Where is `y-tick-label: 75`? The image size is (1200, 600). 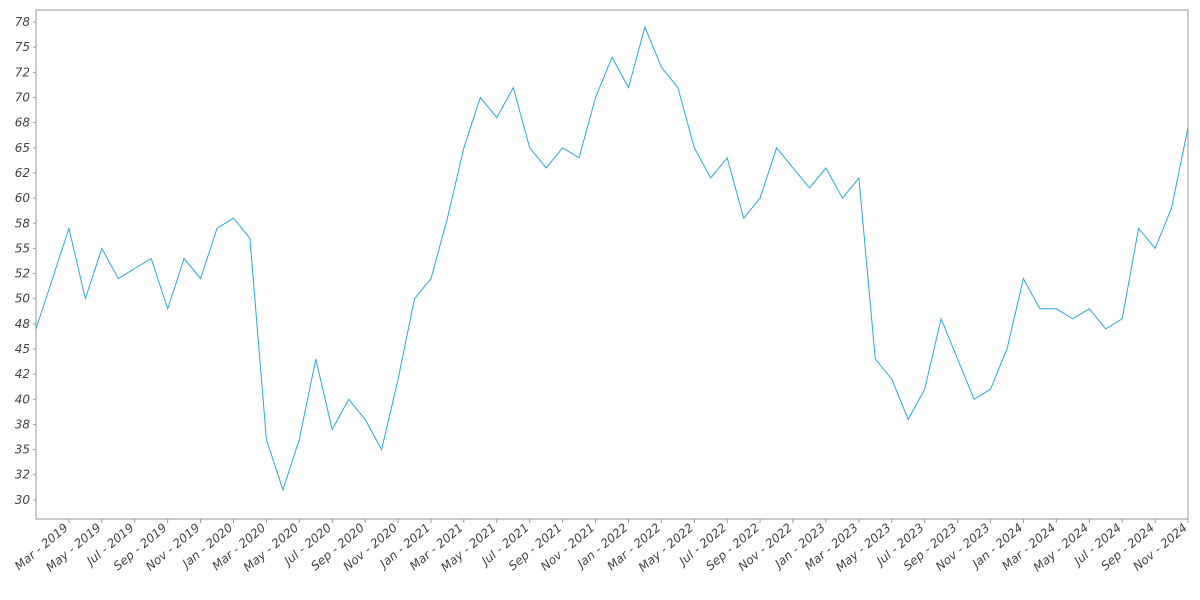 y-tick-label: 75 is located at coordinates (22, 47).